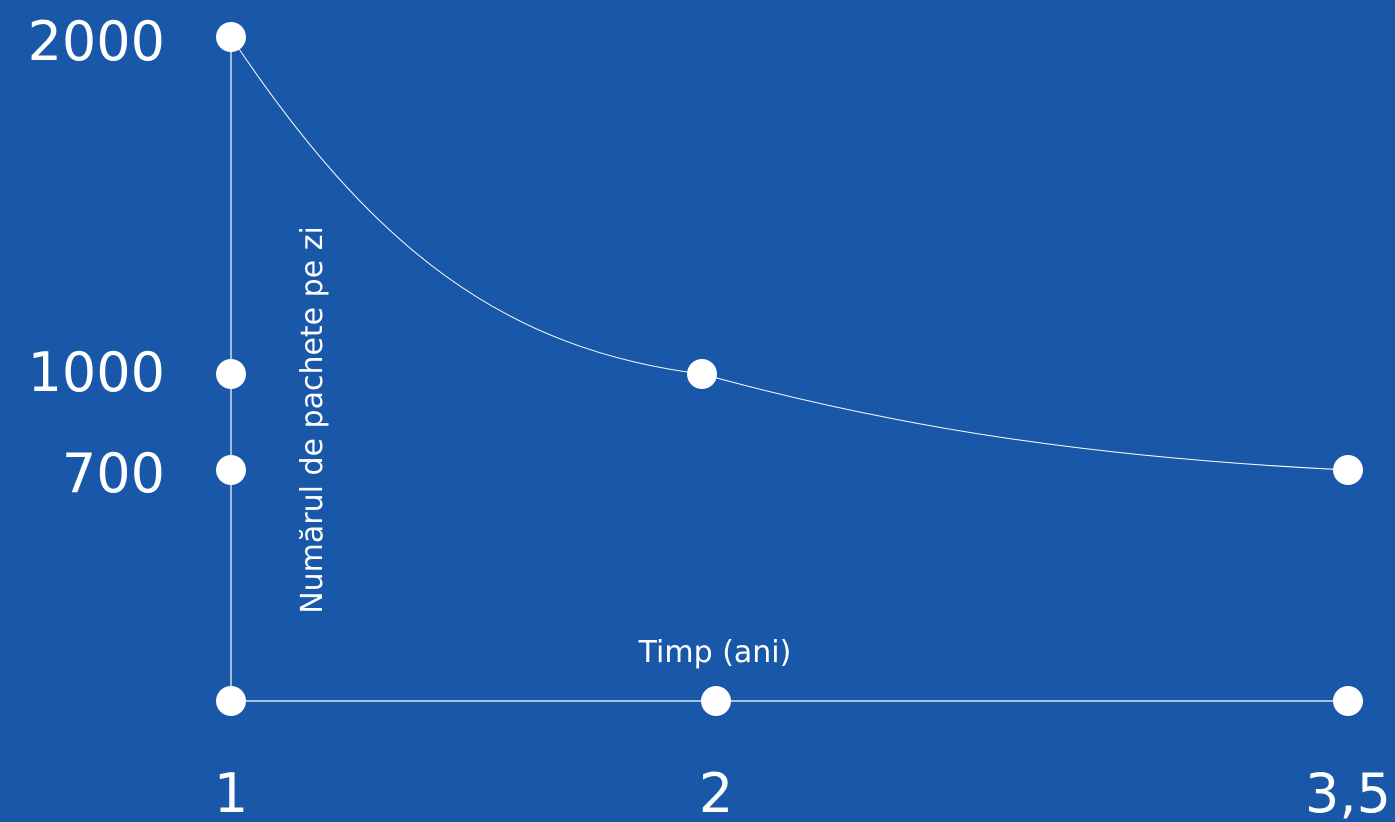 Image resolution: width=1395 pixels, height=822 pixels. I want to click on axis-origin-marker, so click(231, 701).